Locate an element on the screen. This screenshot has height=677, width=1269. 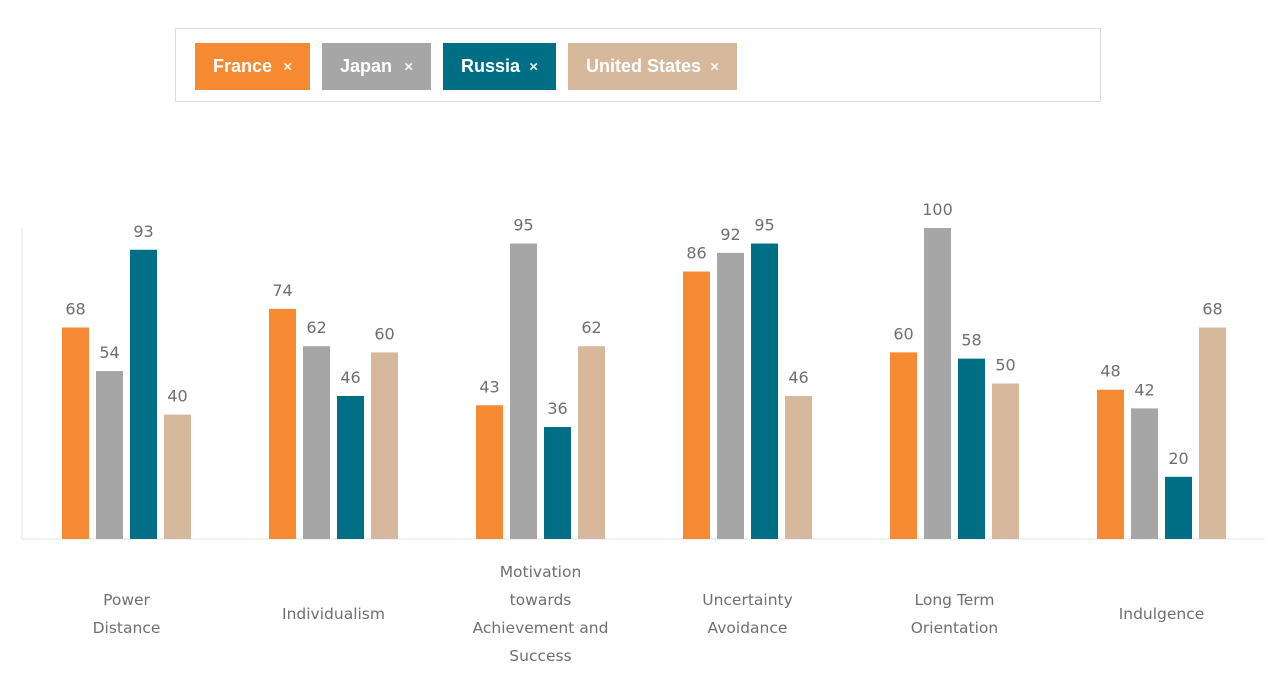
category-label: Individualism is located at coordinates (333, 614).